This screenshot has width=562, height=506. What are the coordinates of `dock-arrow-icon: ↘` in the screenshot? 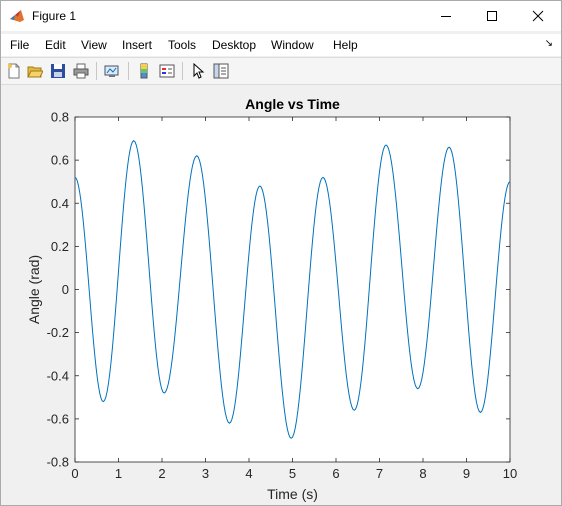 It's located at (548, 43).